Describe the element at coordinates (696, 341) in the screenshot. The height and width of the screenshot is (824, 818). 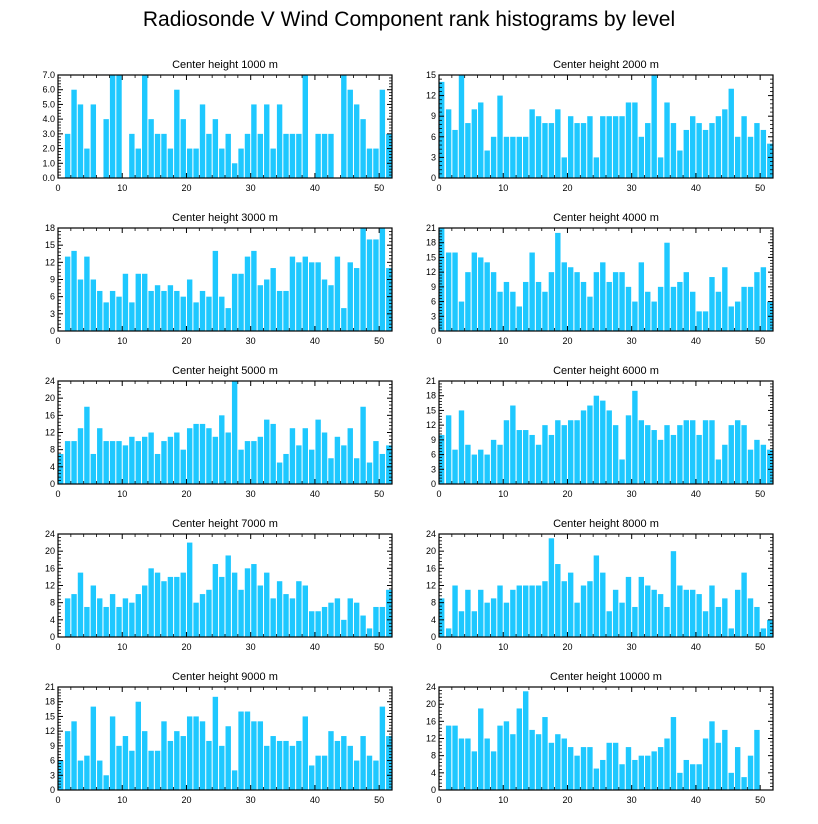
I see `x-tick-label: 40` at that location.